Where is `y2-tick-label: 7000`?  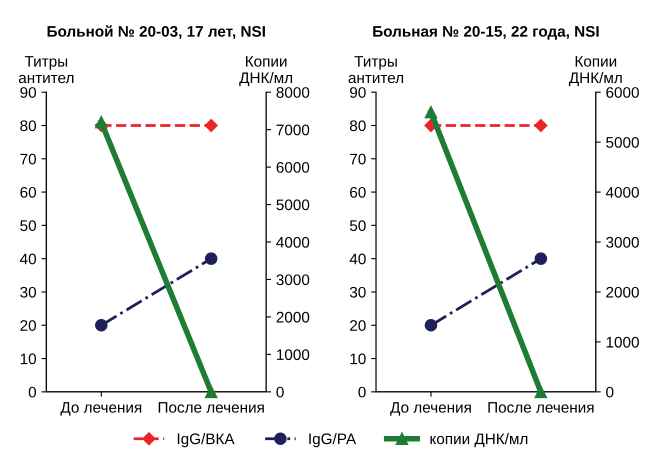 y2-tick-label: 7000 is located at coordinates (293, 130).